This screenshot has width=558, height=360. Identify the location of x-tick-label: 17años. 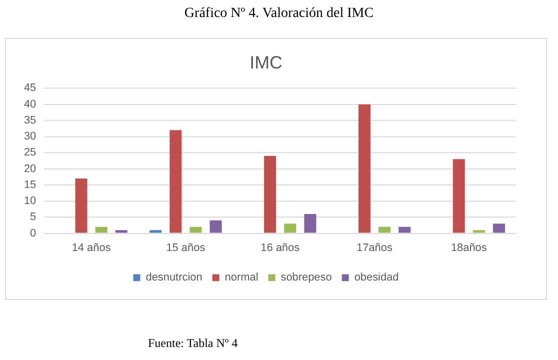
(374, 248).